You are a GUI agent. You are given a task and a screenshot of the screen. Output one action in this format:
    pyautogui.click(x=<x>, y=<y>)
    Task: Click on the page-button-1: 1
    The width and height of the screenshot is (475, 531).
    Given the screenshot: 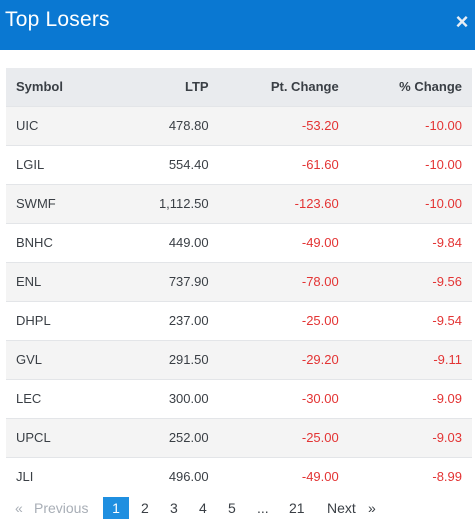 What is the action you would take?
    pyautogui.click(x=116, y=508)
    